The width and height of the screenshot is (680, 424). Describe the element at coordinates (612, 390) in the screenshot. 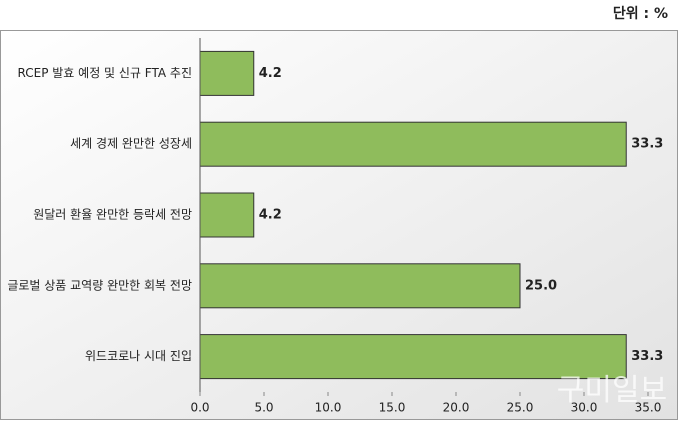

I see `watermark: 구미일보` at that location.